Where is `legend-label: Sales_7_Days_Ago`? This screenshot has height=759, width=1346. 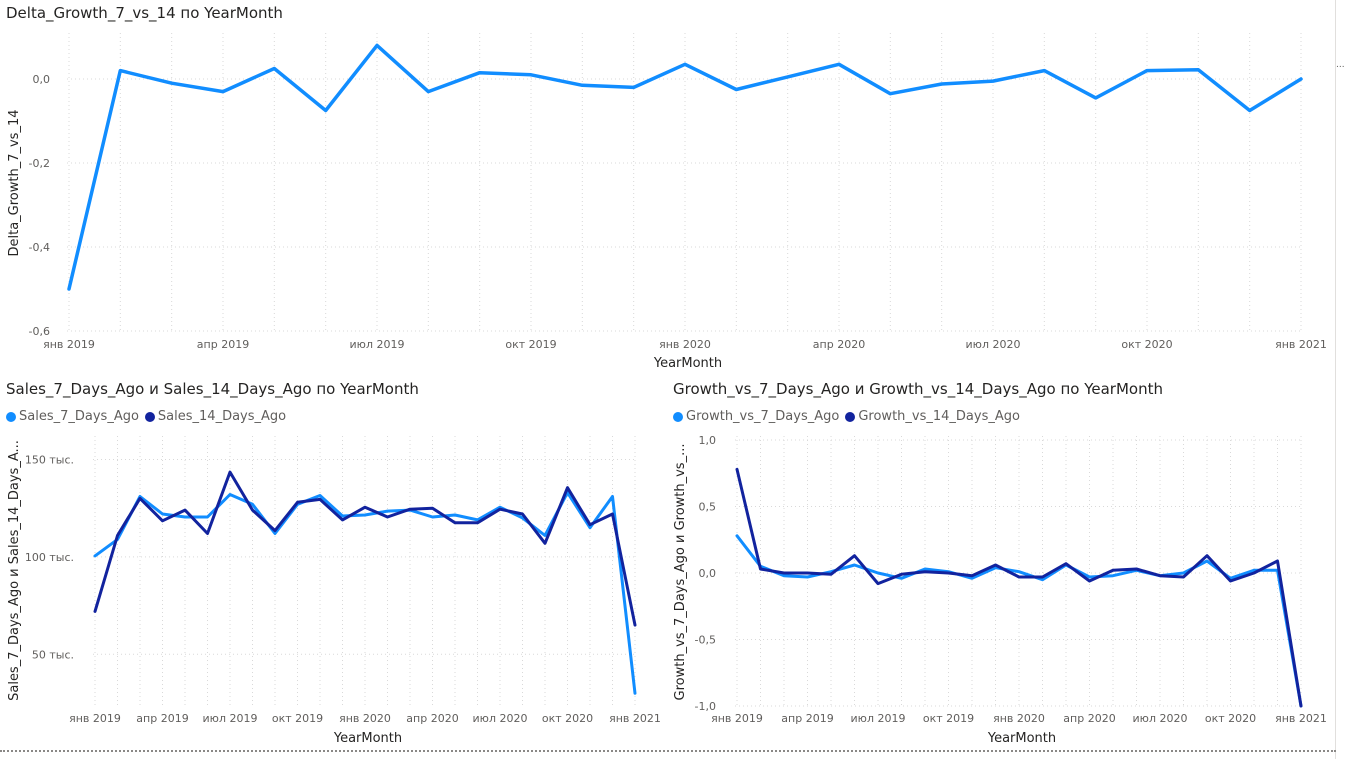 legend-label: Sales_7_Days_Ago is located at coordinates (79, 416).